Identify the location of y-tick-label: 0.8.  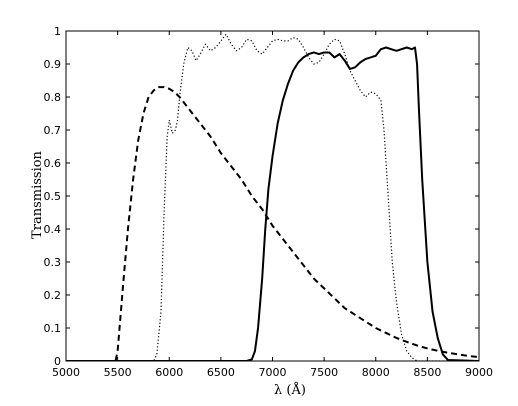
(53, 97).